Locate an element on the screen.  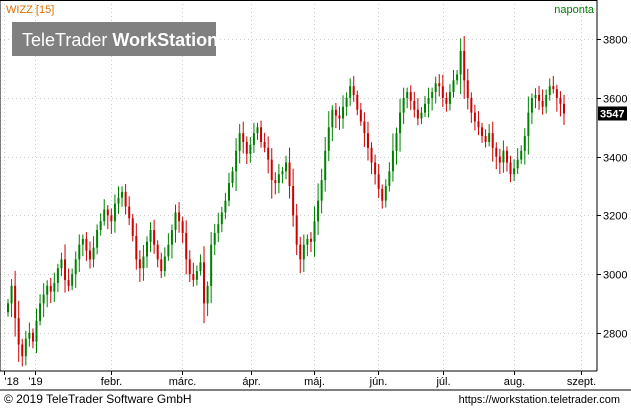
instrument-label: WIZZ [15] is located at coordinates (30, 10).